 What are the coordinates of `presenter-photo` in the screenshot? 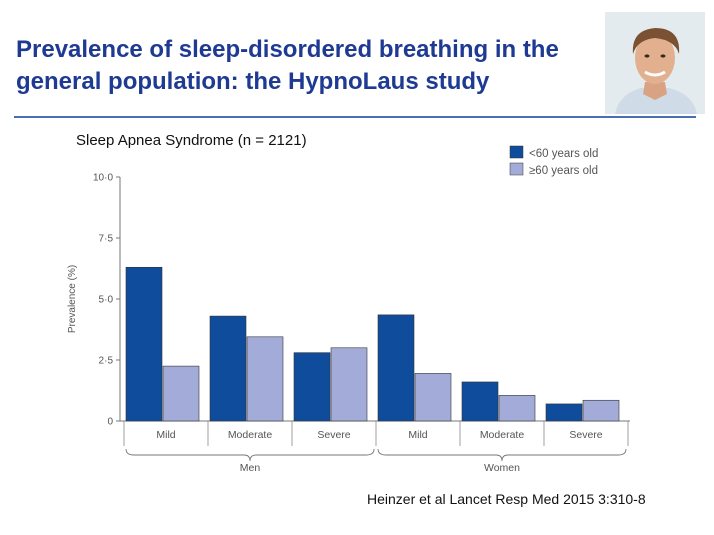 It's located at (655, 63).